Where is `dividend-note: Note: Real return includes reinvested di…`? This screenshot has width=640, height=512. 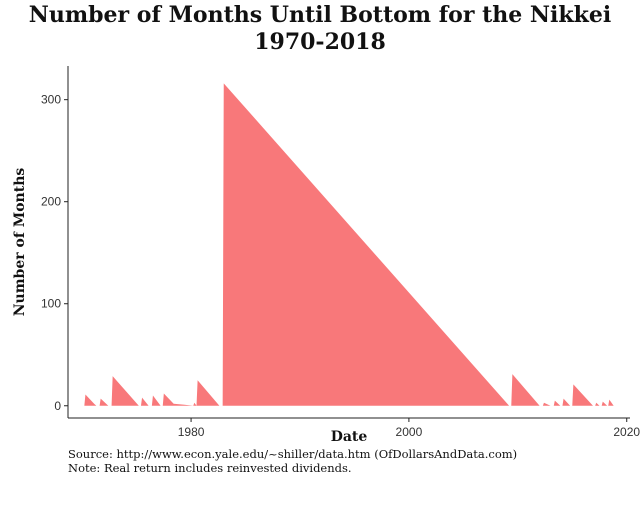 dividend-note: Note: Real return includes reinvested di… is located at coordinates (210, 468).